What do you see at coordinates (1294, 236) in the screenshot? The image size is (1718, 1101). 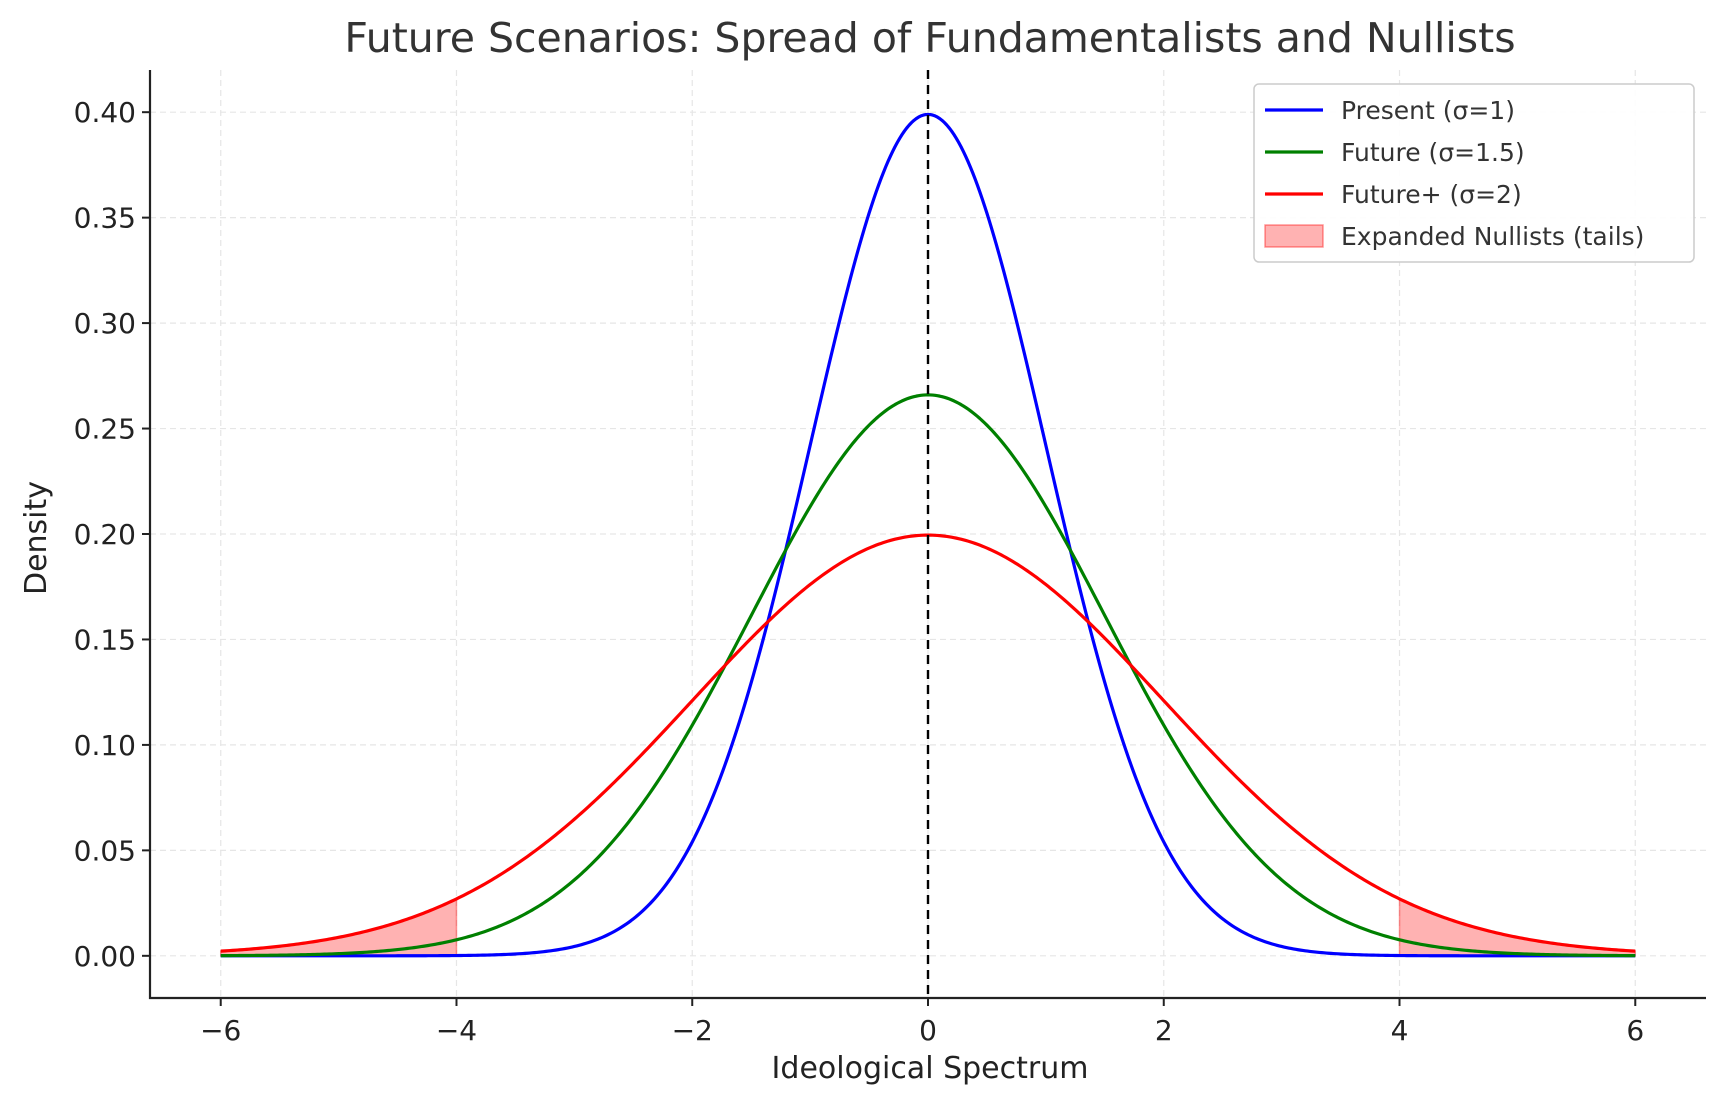 I see `legend-fill-swatch` at bounding box center [1294, 236].